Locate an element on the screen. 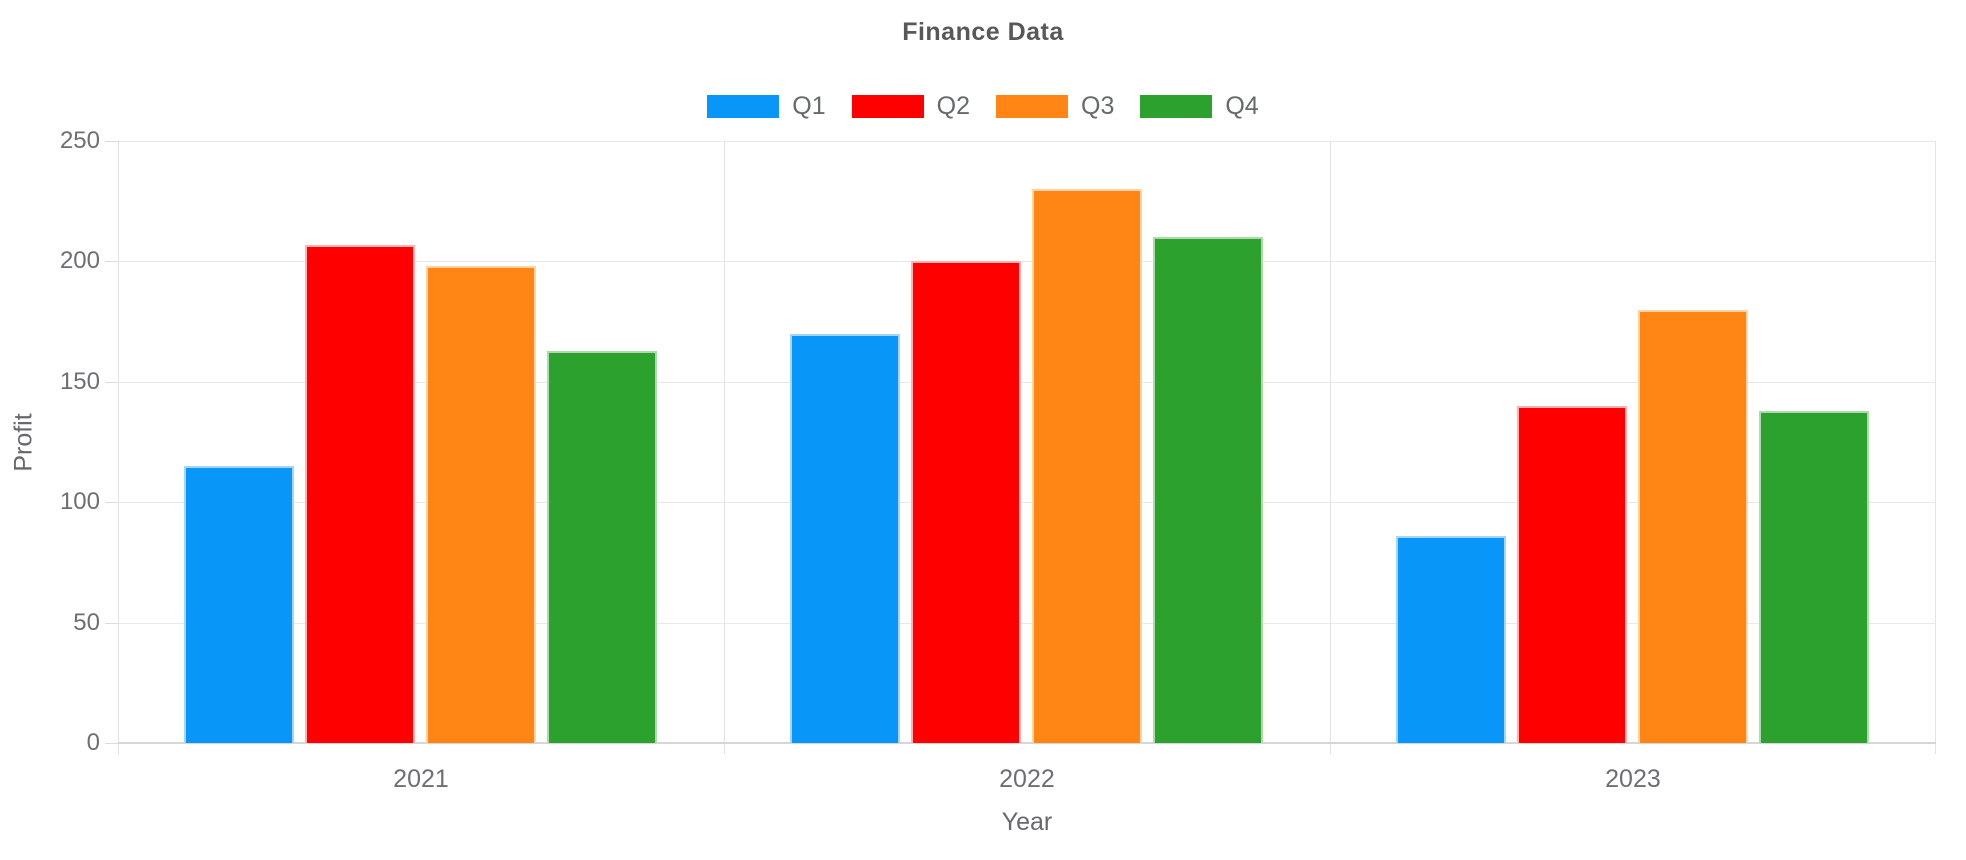 The width and height of the screenshot is (1966, 860). bar-2022-q2 is located at coordinates (966, 502).